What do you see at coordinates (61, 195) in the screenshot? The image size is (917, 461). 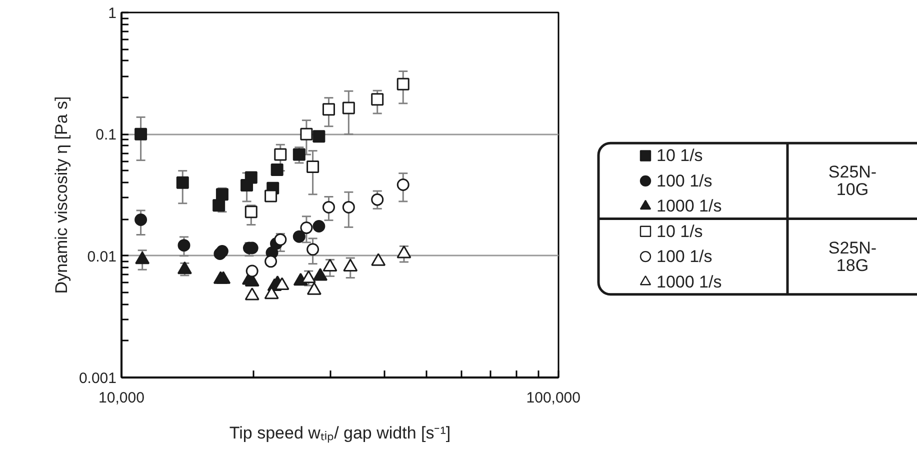 I see `y-axis-title: Dynamic viscosity η [Pa s]` at bounding box center [61, 195].